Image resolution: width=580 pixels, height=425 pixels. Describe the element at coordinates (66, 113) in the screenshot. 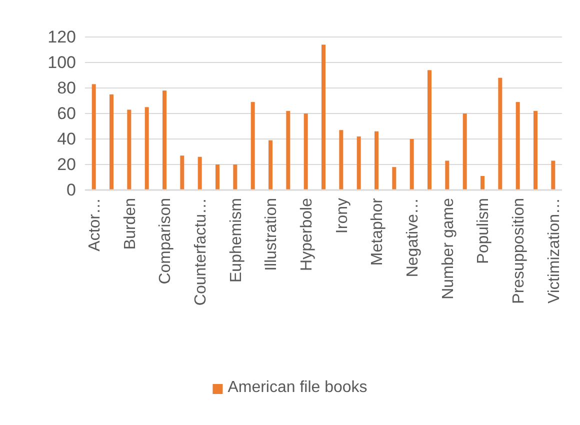

I see `y-tick-label: 60` at that location.